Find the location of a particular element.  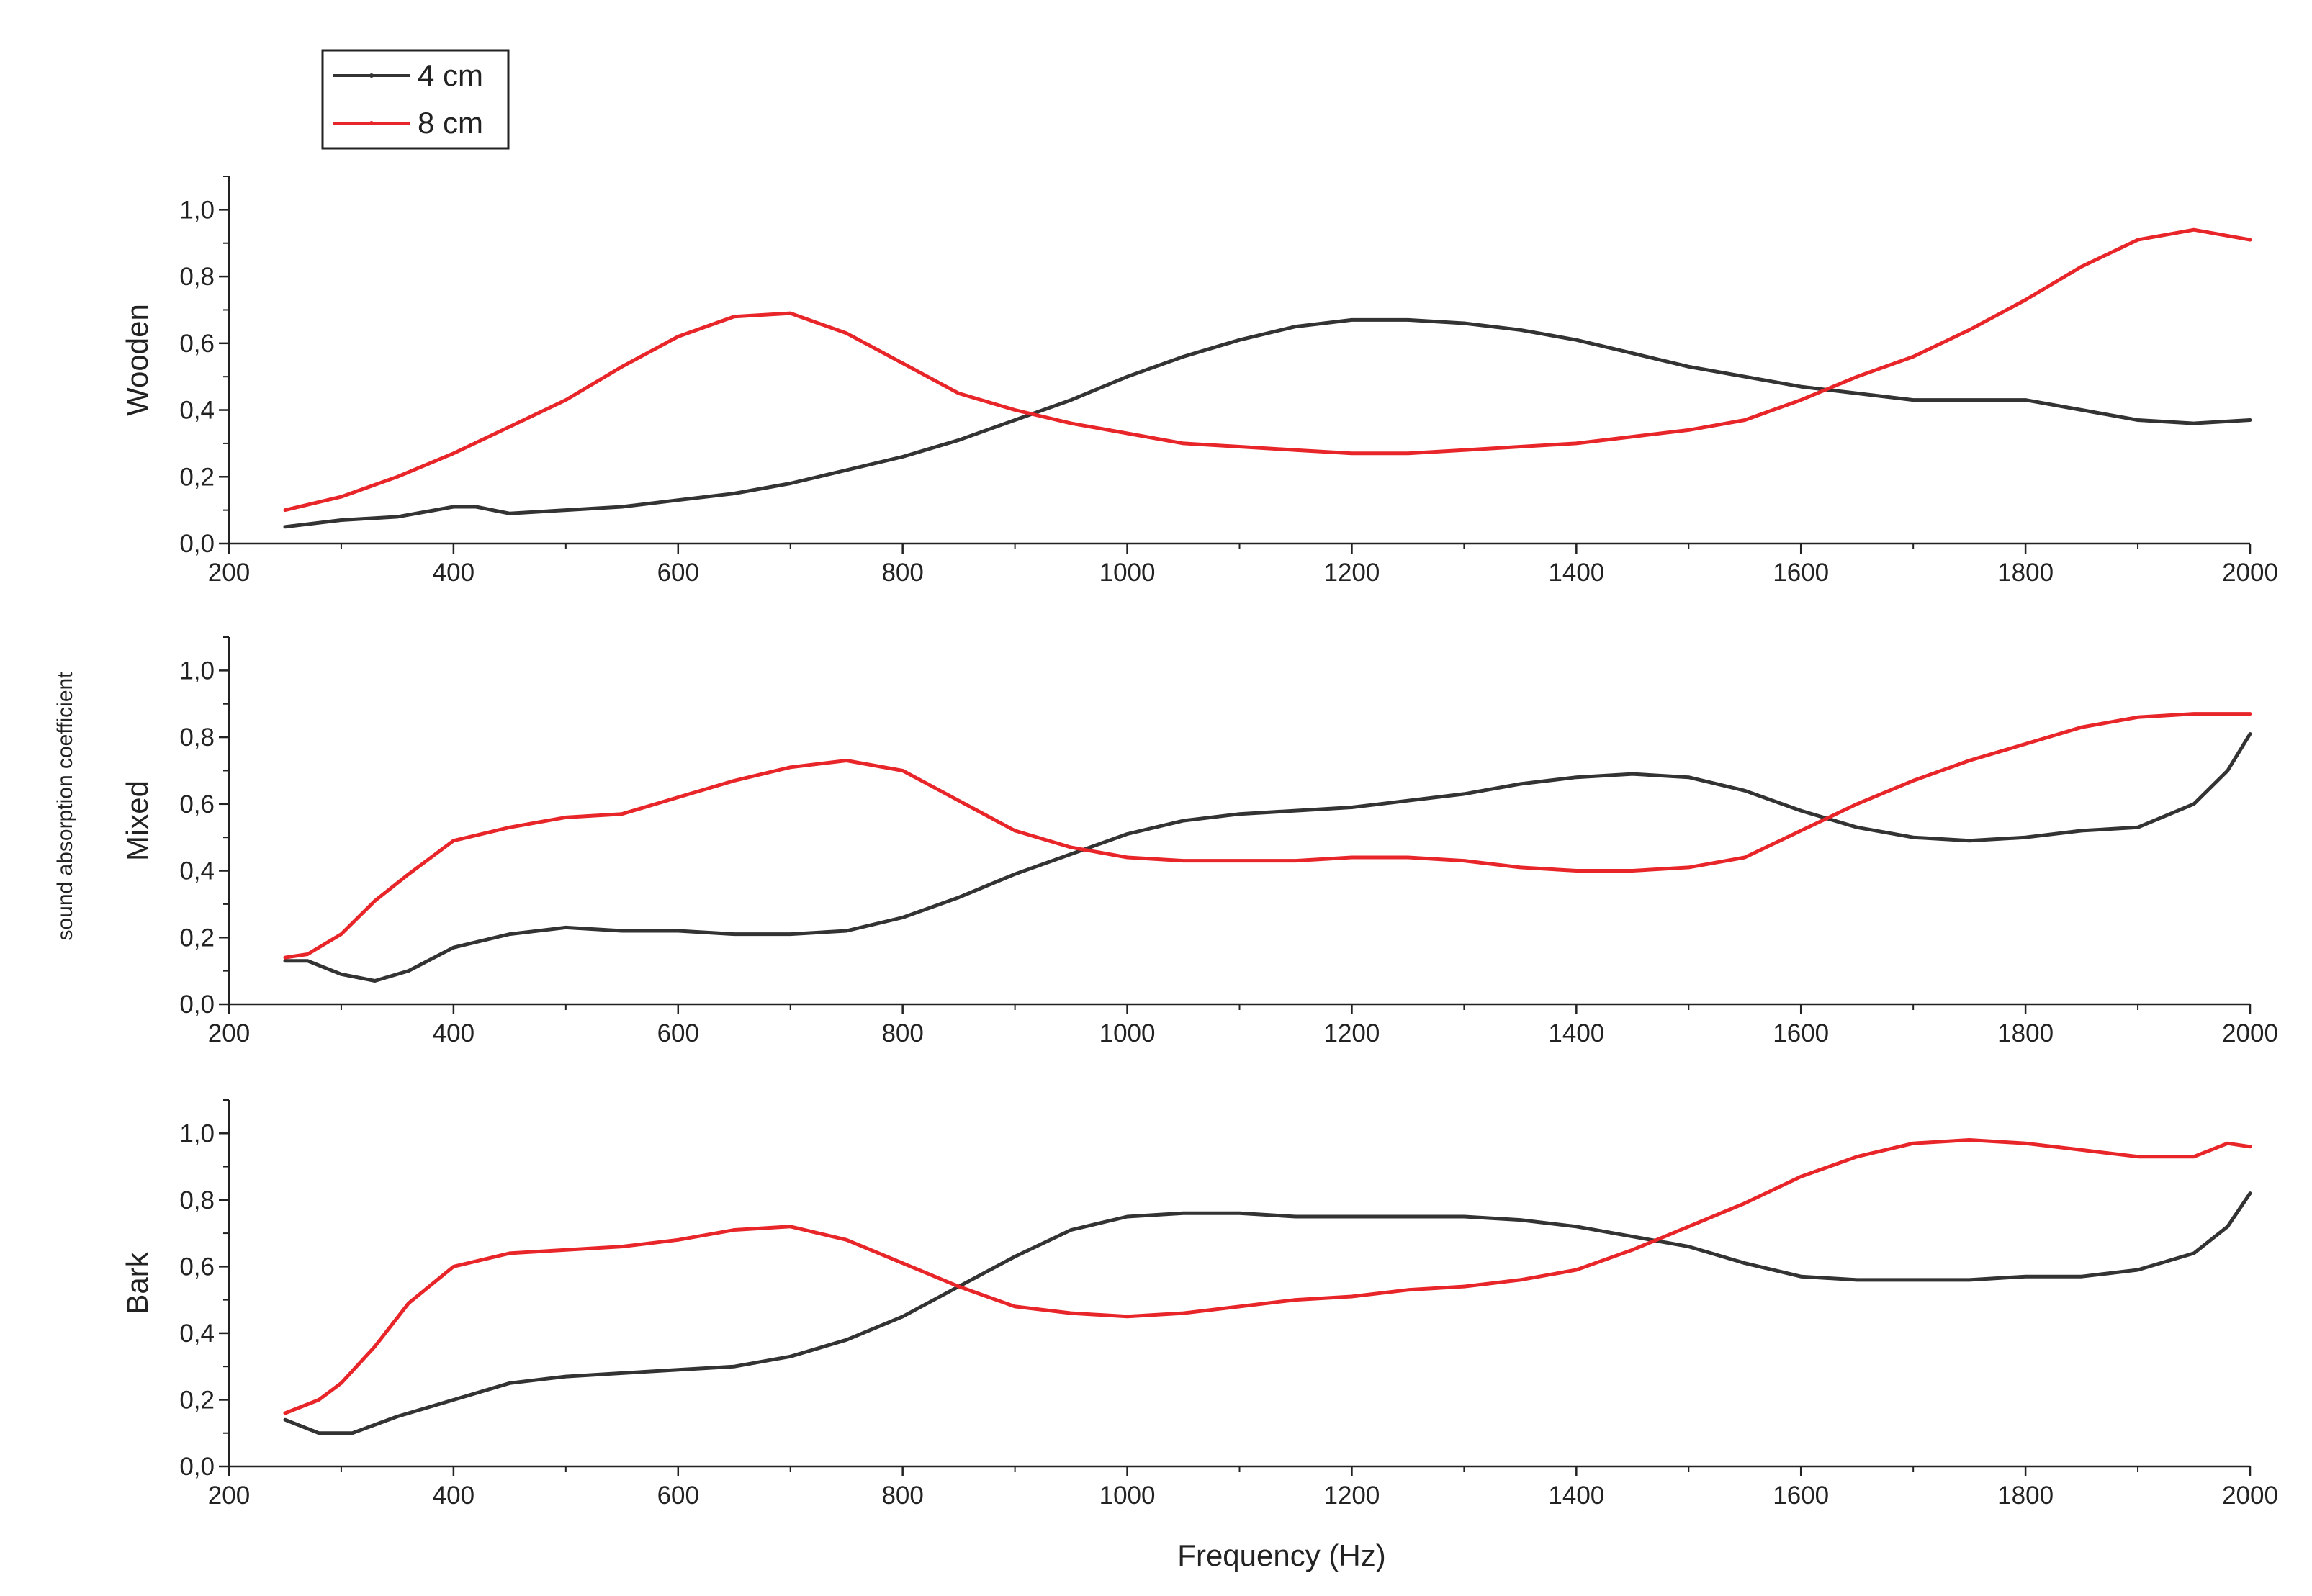

legend: 4 cm 8 cm is located at coordinates (416, 99).